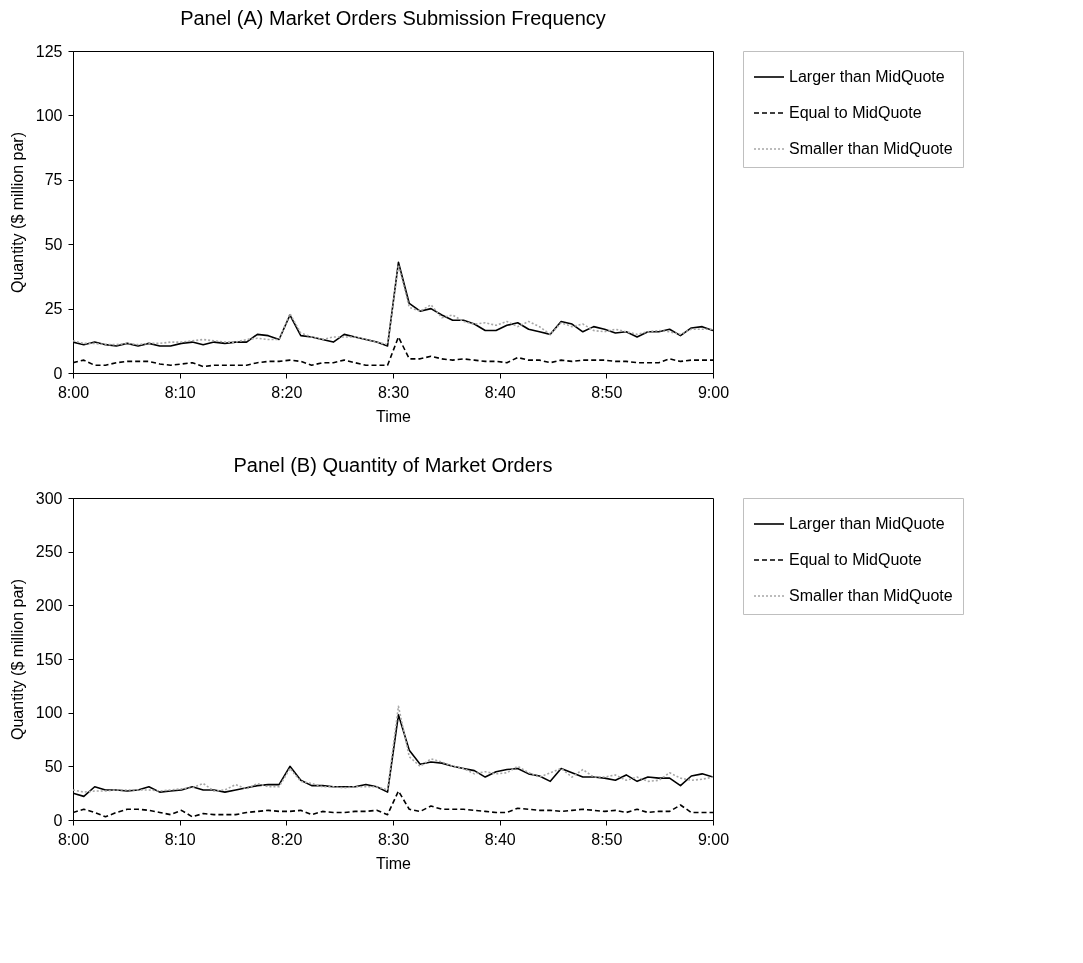 The width and height of the screenshot is (1083, 963). Describe the element at coordinates (49, 498) in the screenshot. I see `y-tick-label: 300` at that location.